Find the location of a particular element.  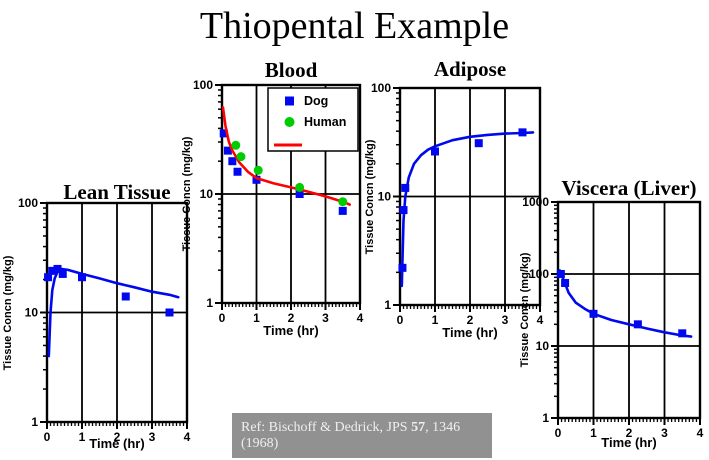

blood-x-tick-label: 2 is located at coordinates (291, 318).